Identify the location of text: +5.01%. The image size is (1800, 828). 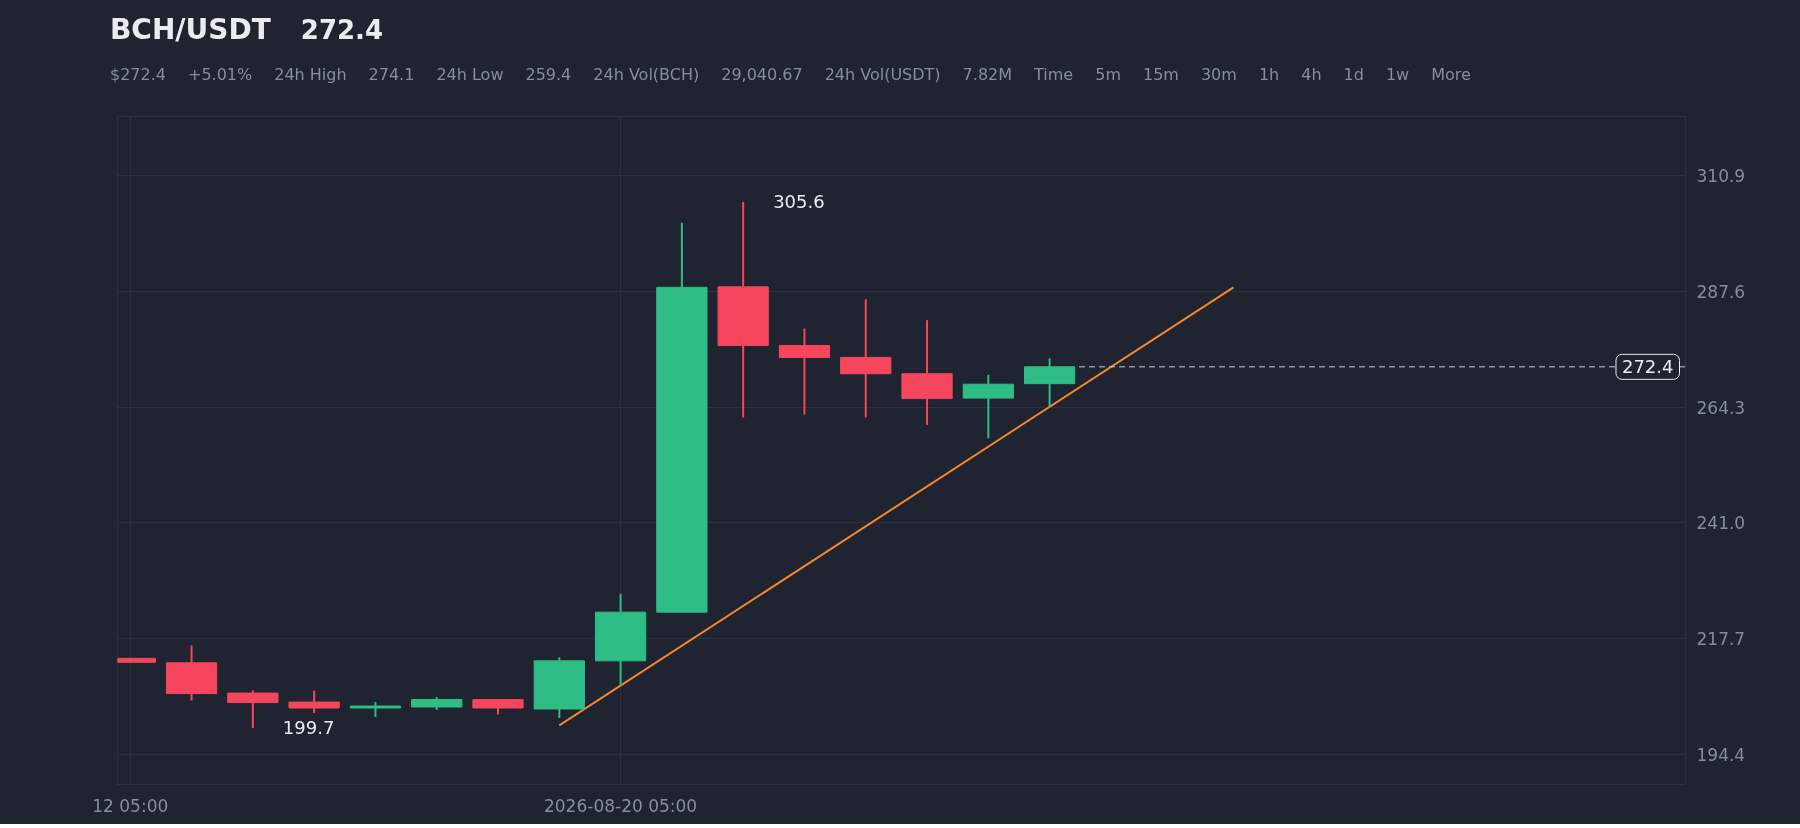
(220, 75).